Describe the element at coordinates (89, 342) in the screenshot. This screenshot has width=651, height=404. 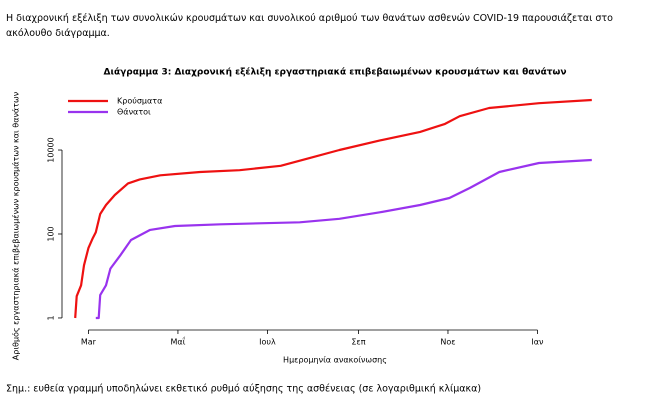
I see `x-tick-label: Mar` at that location.